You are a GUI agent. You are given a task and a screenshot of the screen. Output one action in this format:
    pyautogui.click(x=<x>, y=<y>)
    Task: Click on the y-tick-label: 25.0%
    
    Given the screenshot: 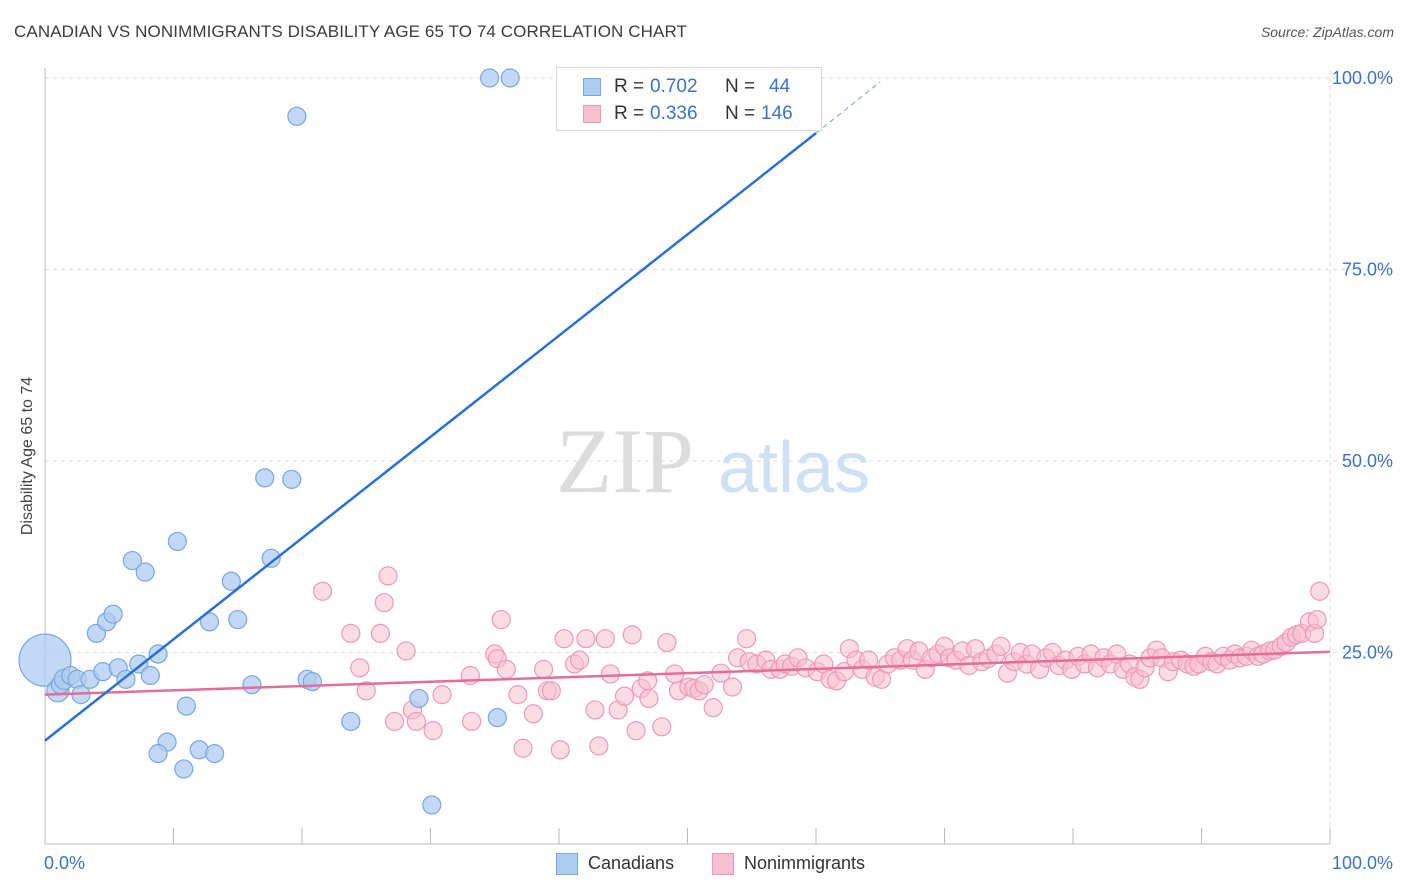 What is the action you would take?
    pyautogui.click(x=1367, y=653)
    